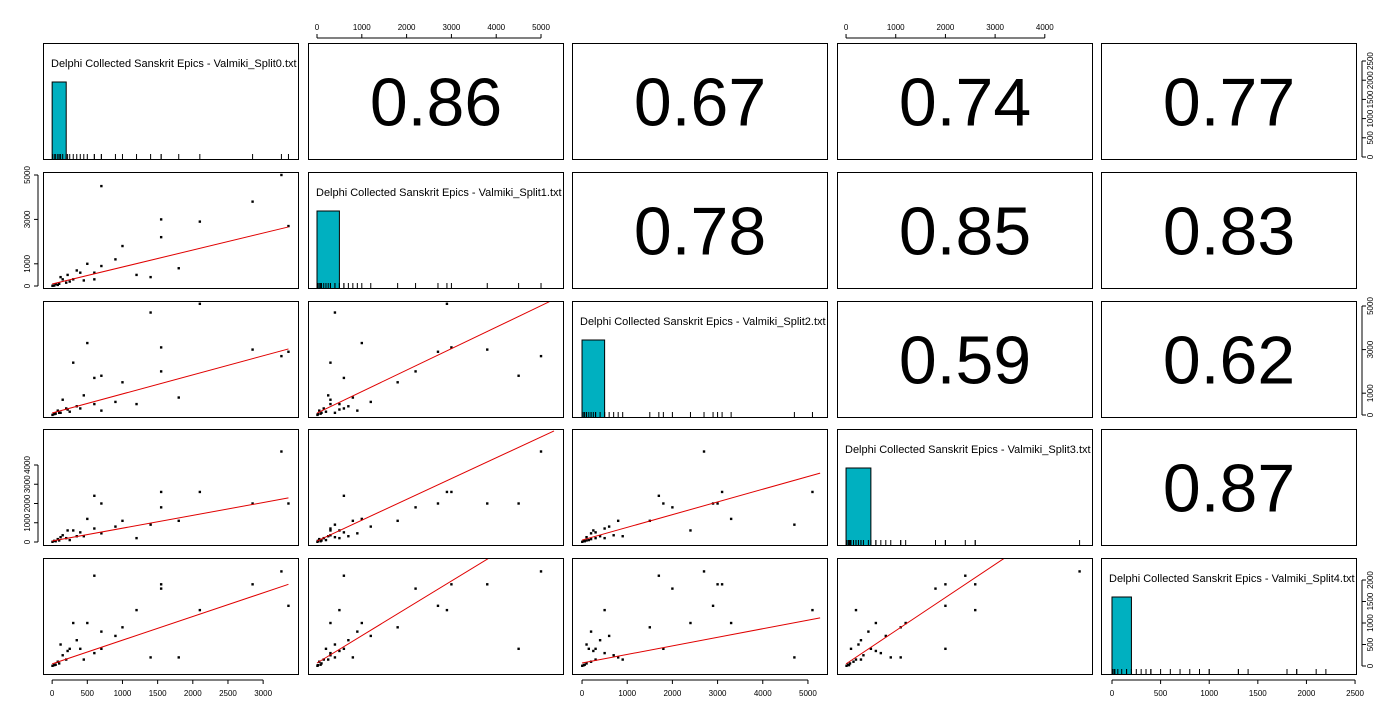  Describe the element at coordinates (496, 27) in the screenshot. I see `x-tick-label: 4000` at that location.